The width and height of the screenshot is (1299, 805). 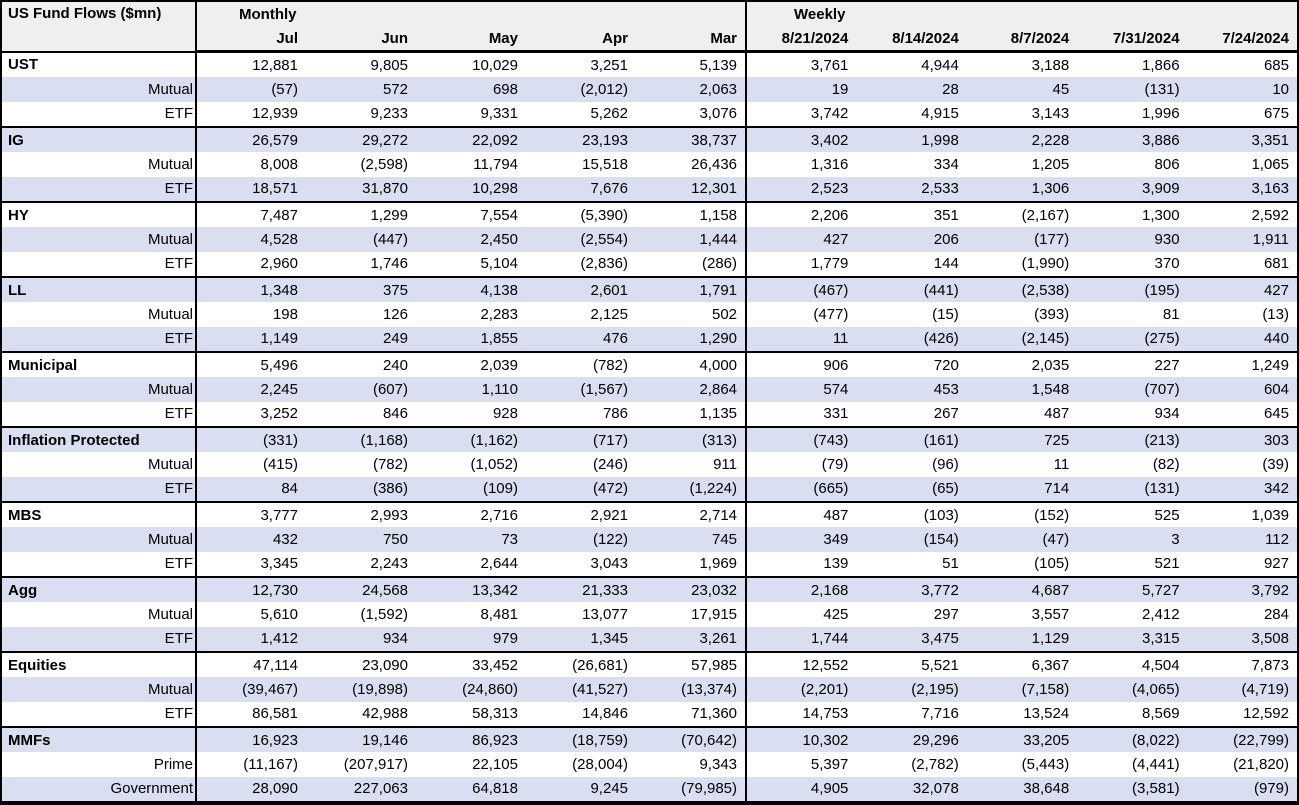 What do you see at coordinates (801, 114) in the screenshot?
I see `weekly-cell-value: 3,742` at bounding box center [801, 114].